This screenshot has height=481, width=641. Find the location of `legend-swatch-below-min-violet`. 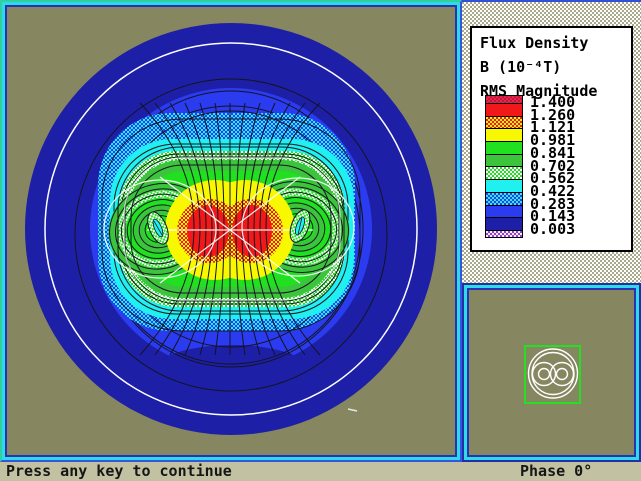

legend-swatch-below-min-violet is located at coordinates (504, 233).